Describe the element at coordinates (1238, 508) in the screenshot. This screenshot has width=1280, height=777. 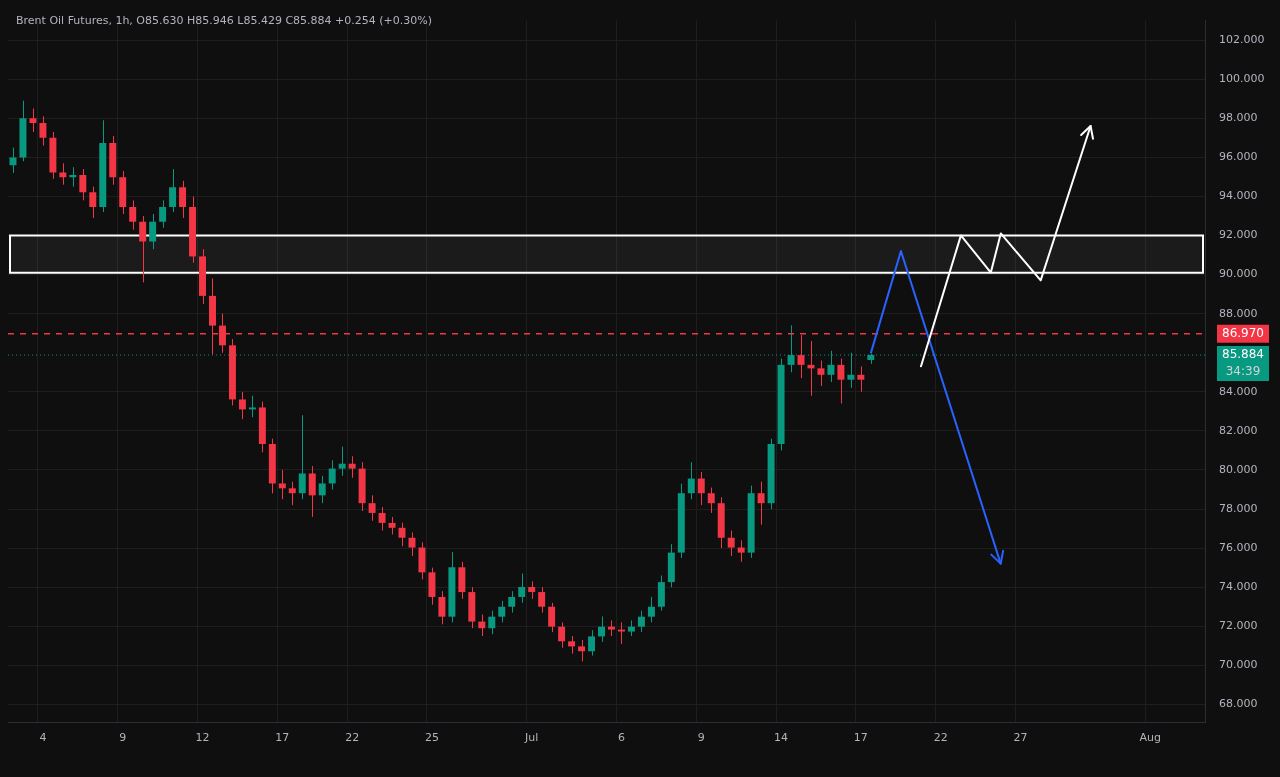
I see `y-tick-label: 78.000` at that location.